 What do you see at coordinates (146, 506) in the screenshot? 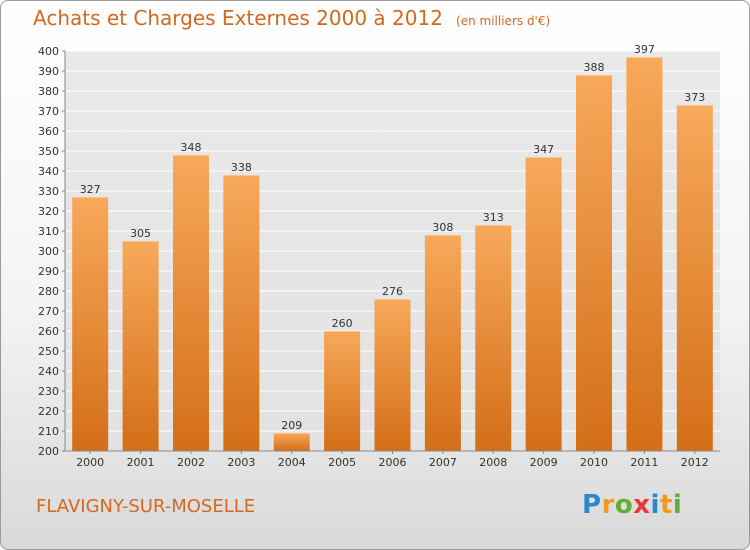
I see `commune-name: FLAVIGNY-SUR-MOSELLE` at bounding box center [146, 506].